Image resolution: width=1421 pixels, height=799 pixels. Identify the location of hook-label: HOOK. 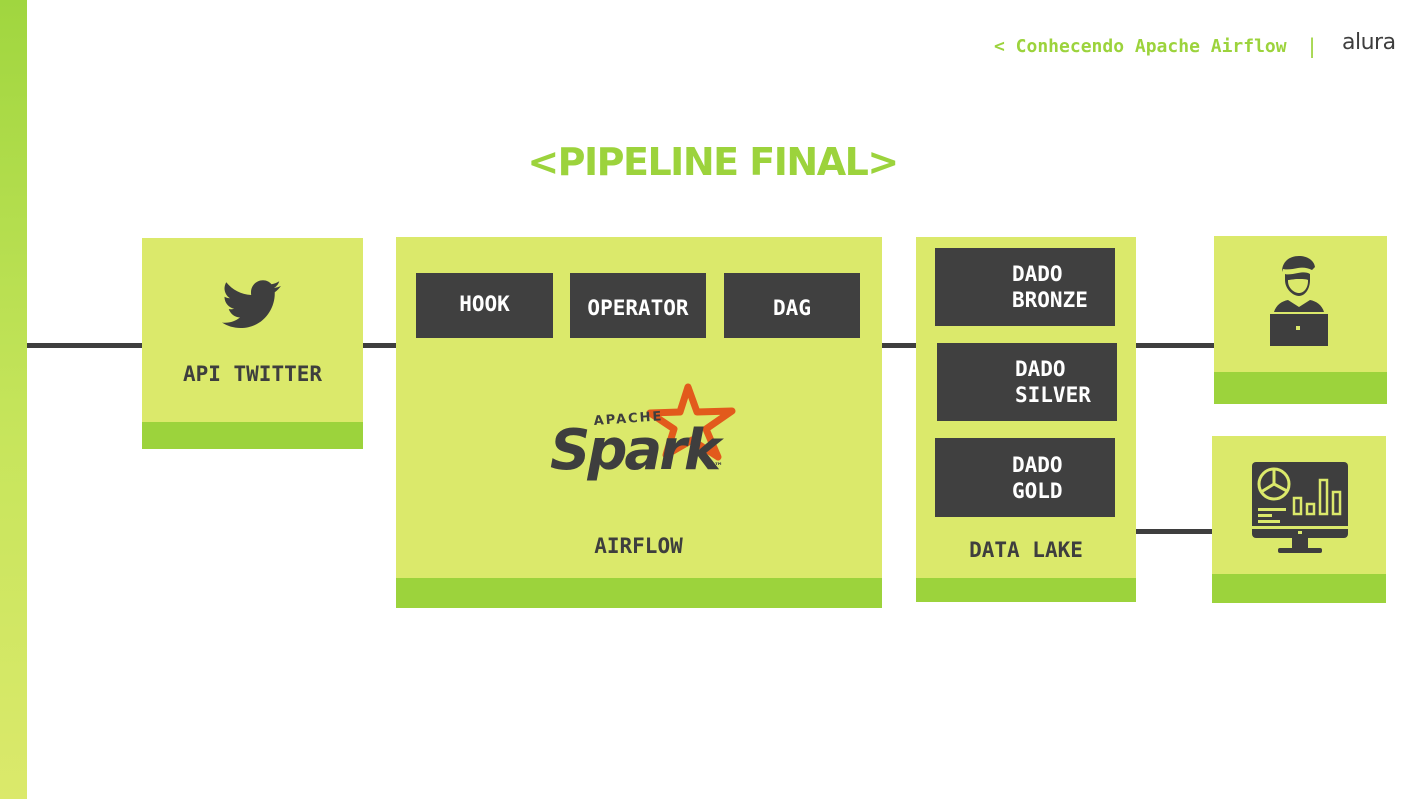
(484, 303).